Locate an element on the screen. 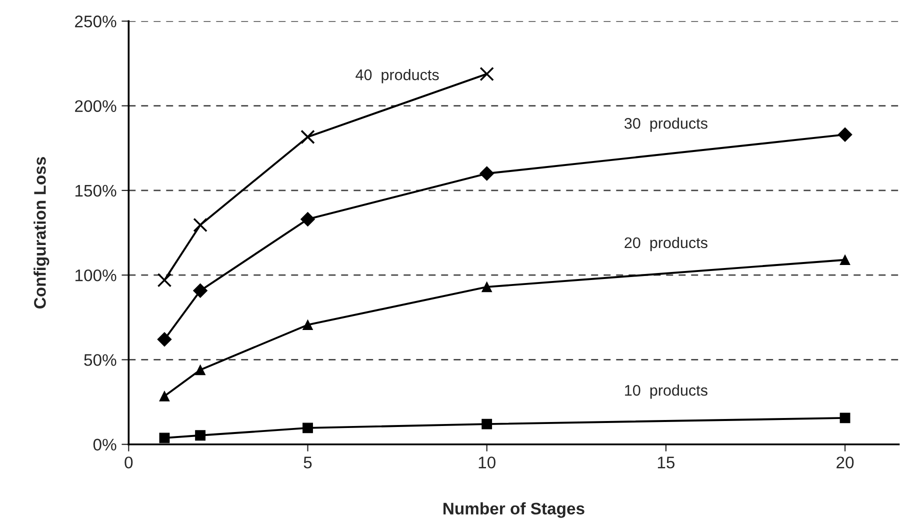  y-tick-label: 0% is located at coordinates (104, 444).